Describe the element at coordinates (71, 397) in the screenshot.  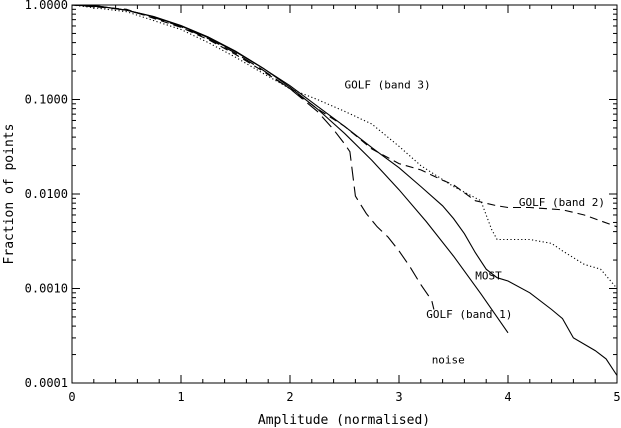
I see `x-tick-label: 0` at that location.